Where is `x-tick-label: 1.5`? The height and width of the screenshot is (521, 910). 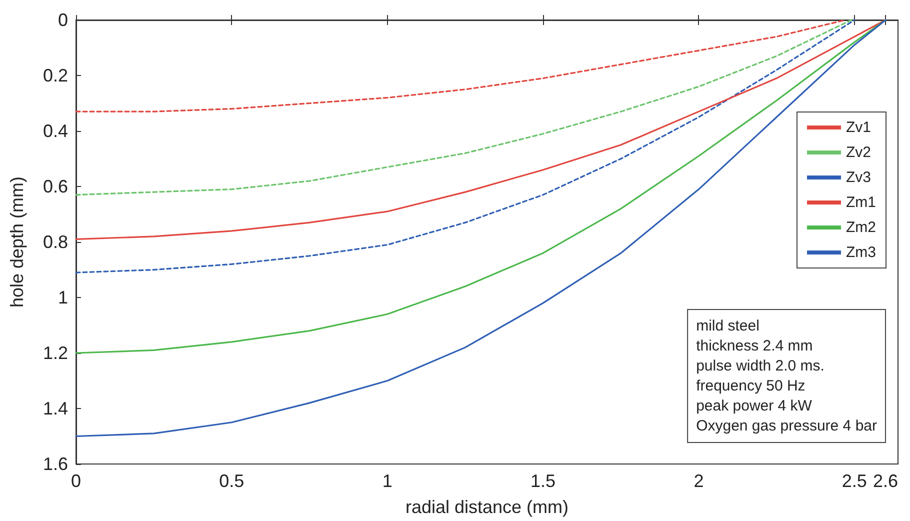 x-tick-label: 1.5 is located at coordinates (543, 481).